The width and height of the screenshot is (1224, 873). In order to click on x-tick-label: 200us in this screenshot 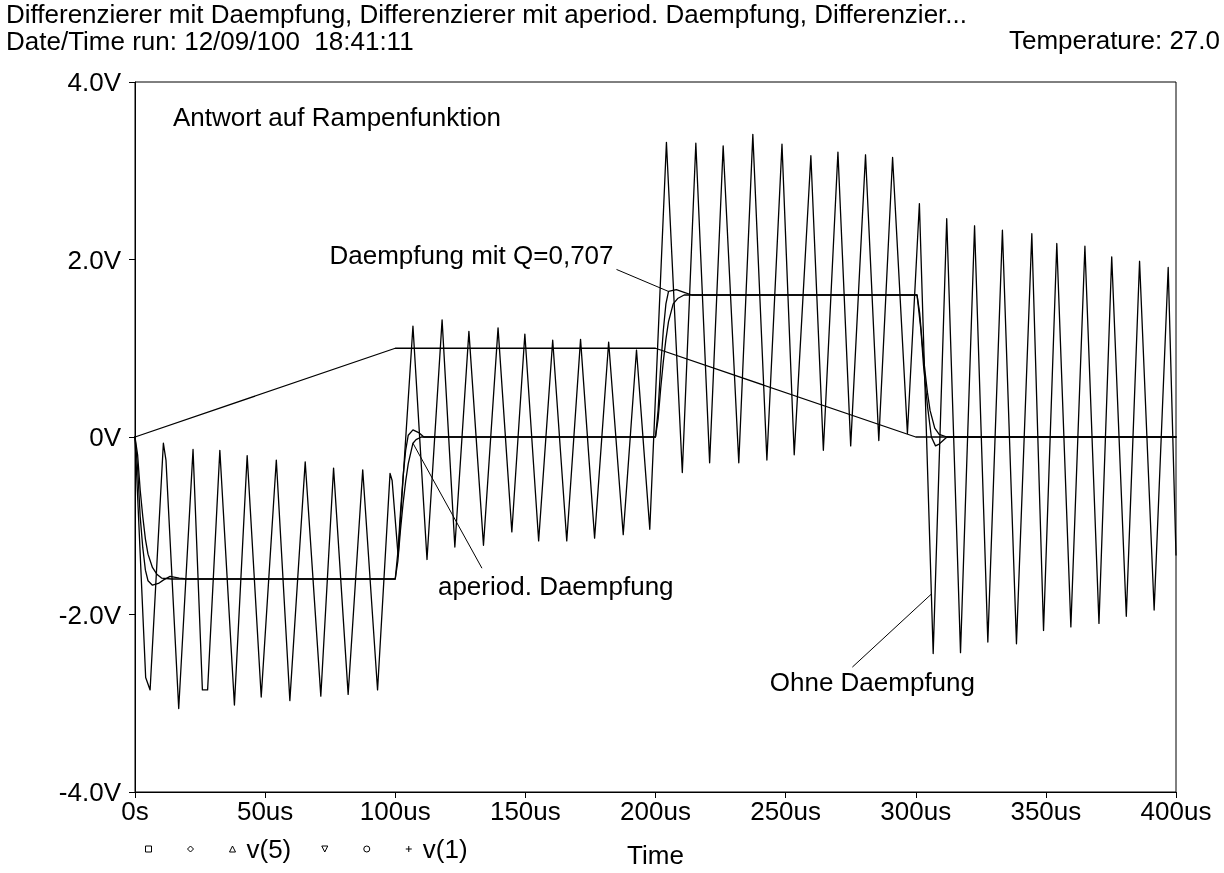, I will do `click(655, 811)`.